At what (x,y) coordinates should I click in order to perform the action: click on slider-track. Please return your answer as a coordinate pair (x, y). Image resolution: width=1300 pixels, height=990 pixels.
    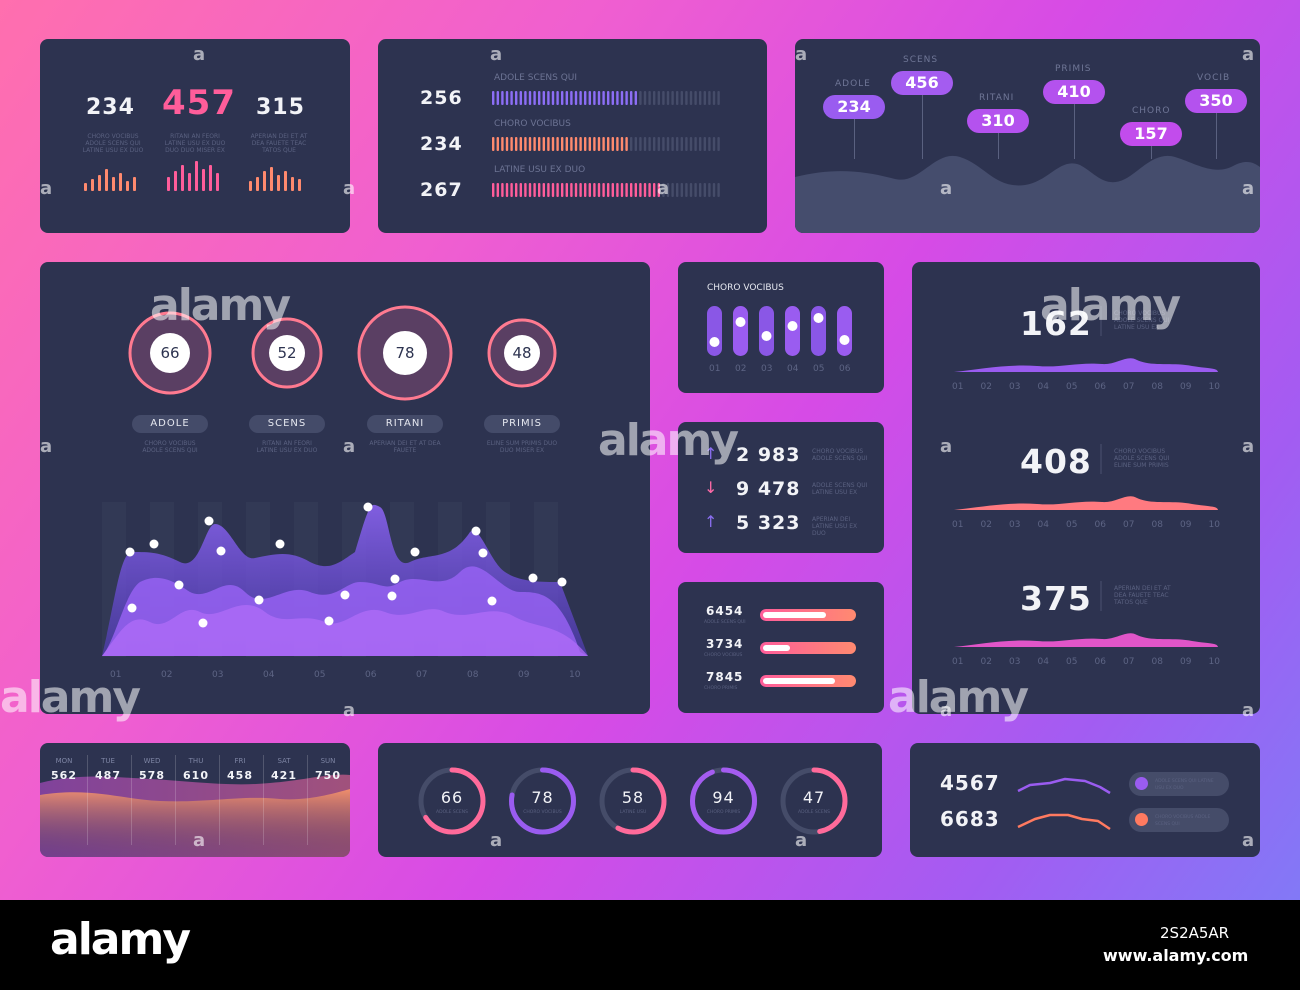
    Looking at the image, I should click on (844, 331).